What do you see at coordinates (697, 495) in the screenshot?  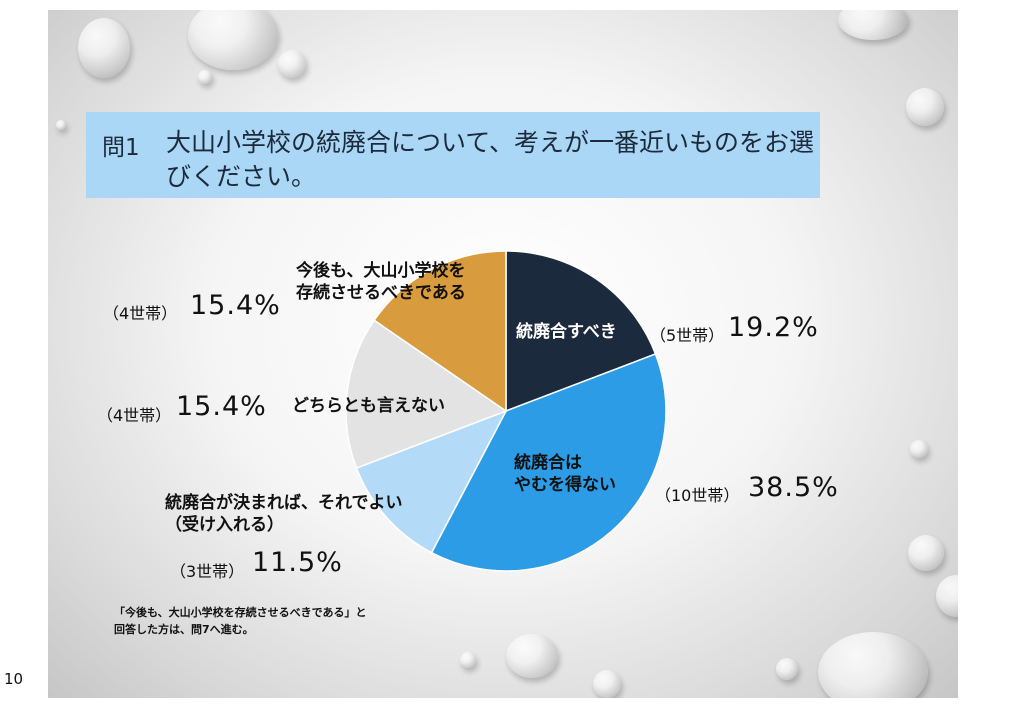 I see `households-unavoidable: （10世帯）` at bounding box center [697, 495].